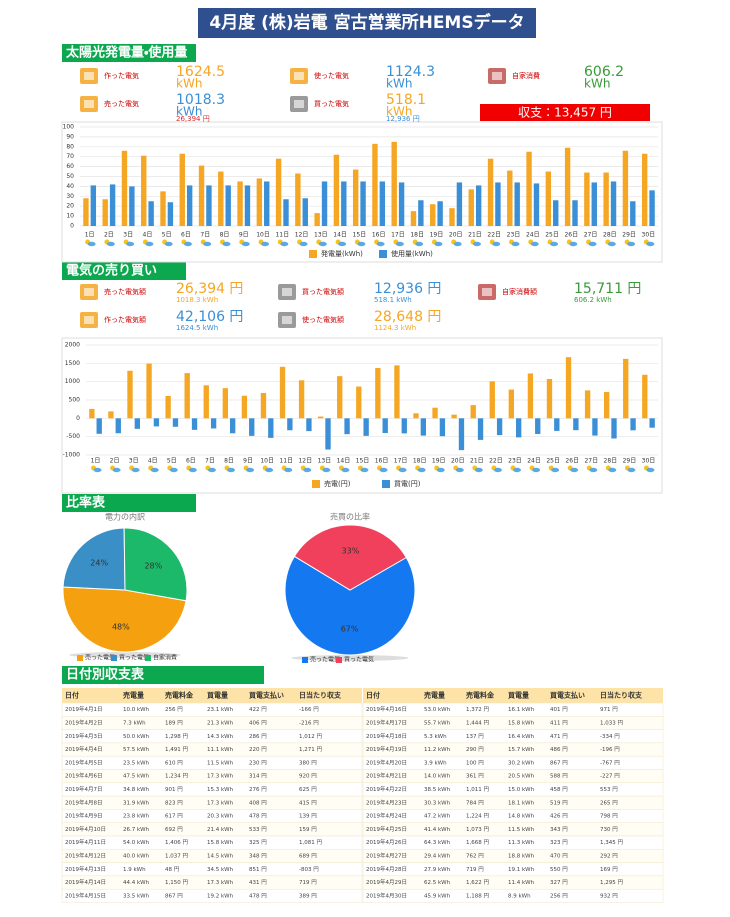 This screenshot has width=730, height=917. What do you see at coordinates (386, 829) in the screenshot?
I see `table-cell: 2019年4月25日` at bounding box center [386, 829].